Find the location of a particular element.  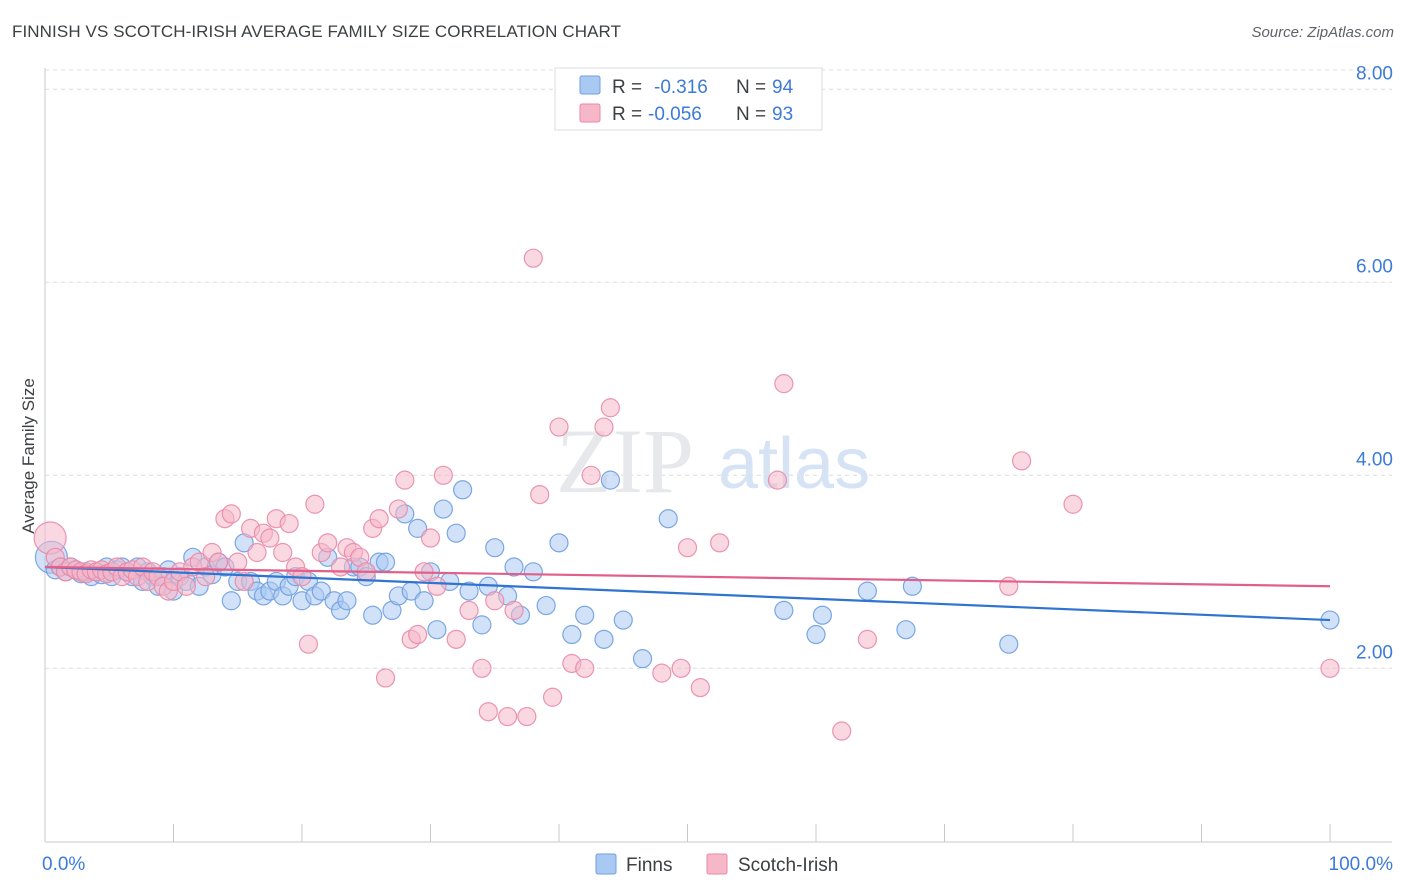

legend-n-label-finns: N = is located at coordinates (751, 87).